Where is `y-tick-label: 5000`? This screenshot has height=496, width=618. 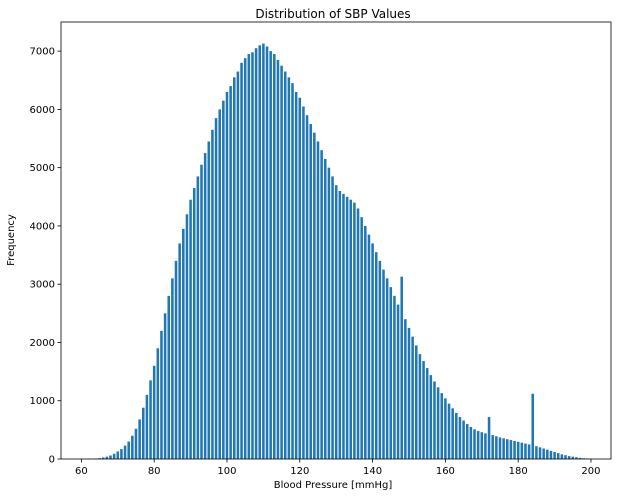
y-tick-label: 5000 is located at coordinates (42, 168).